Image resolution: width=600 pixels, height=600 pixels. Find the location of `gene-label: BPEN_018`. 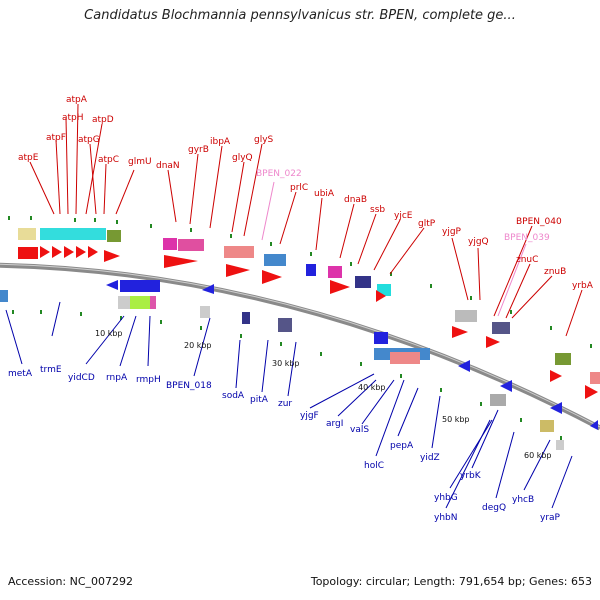

gene-label: BPEN_018 is located at coordinates (189, 386).